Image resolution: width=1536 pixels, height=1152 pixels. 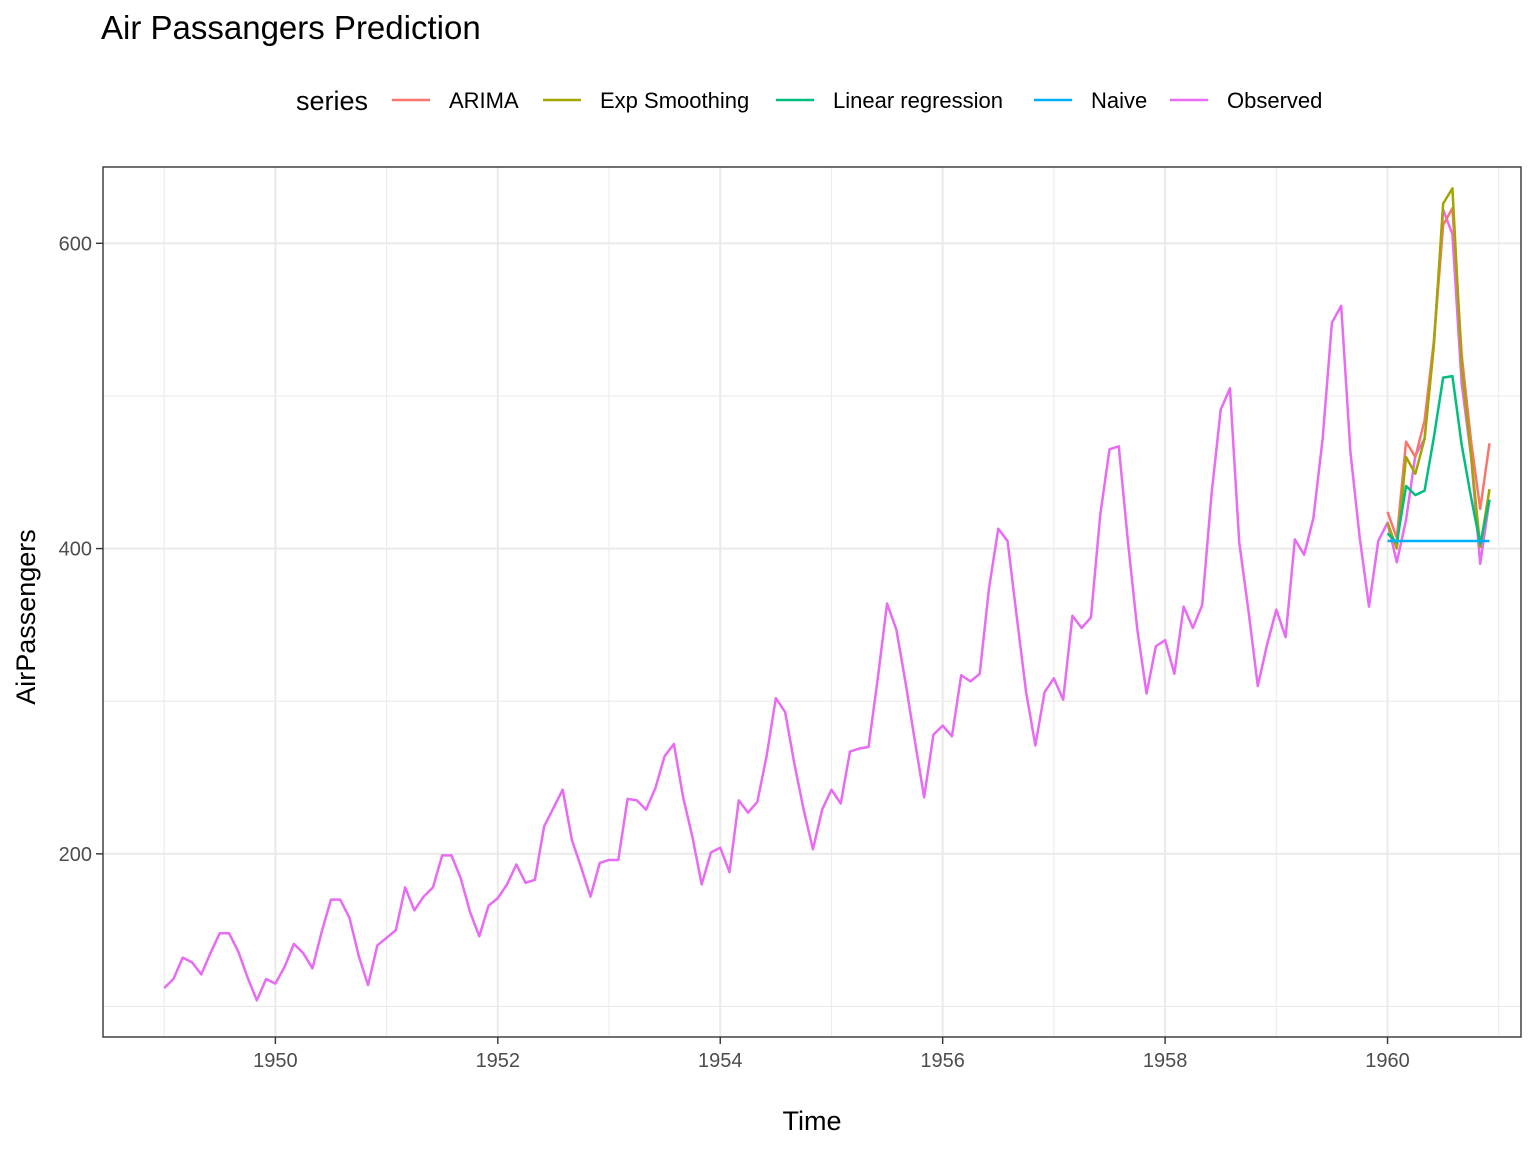 I want to click on x-axis-title: Time, so click(x=812, y=1121).